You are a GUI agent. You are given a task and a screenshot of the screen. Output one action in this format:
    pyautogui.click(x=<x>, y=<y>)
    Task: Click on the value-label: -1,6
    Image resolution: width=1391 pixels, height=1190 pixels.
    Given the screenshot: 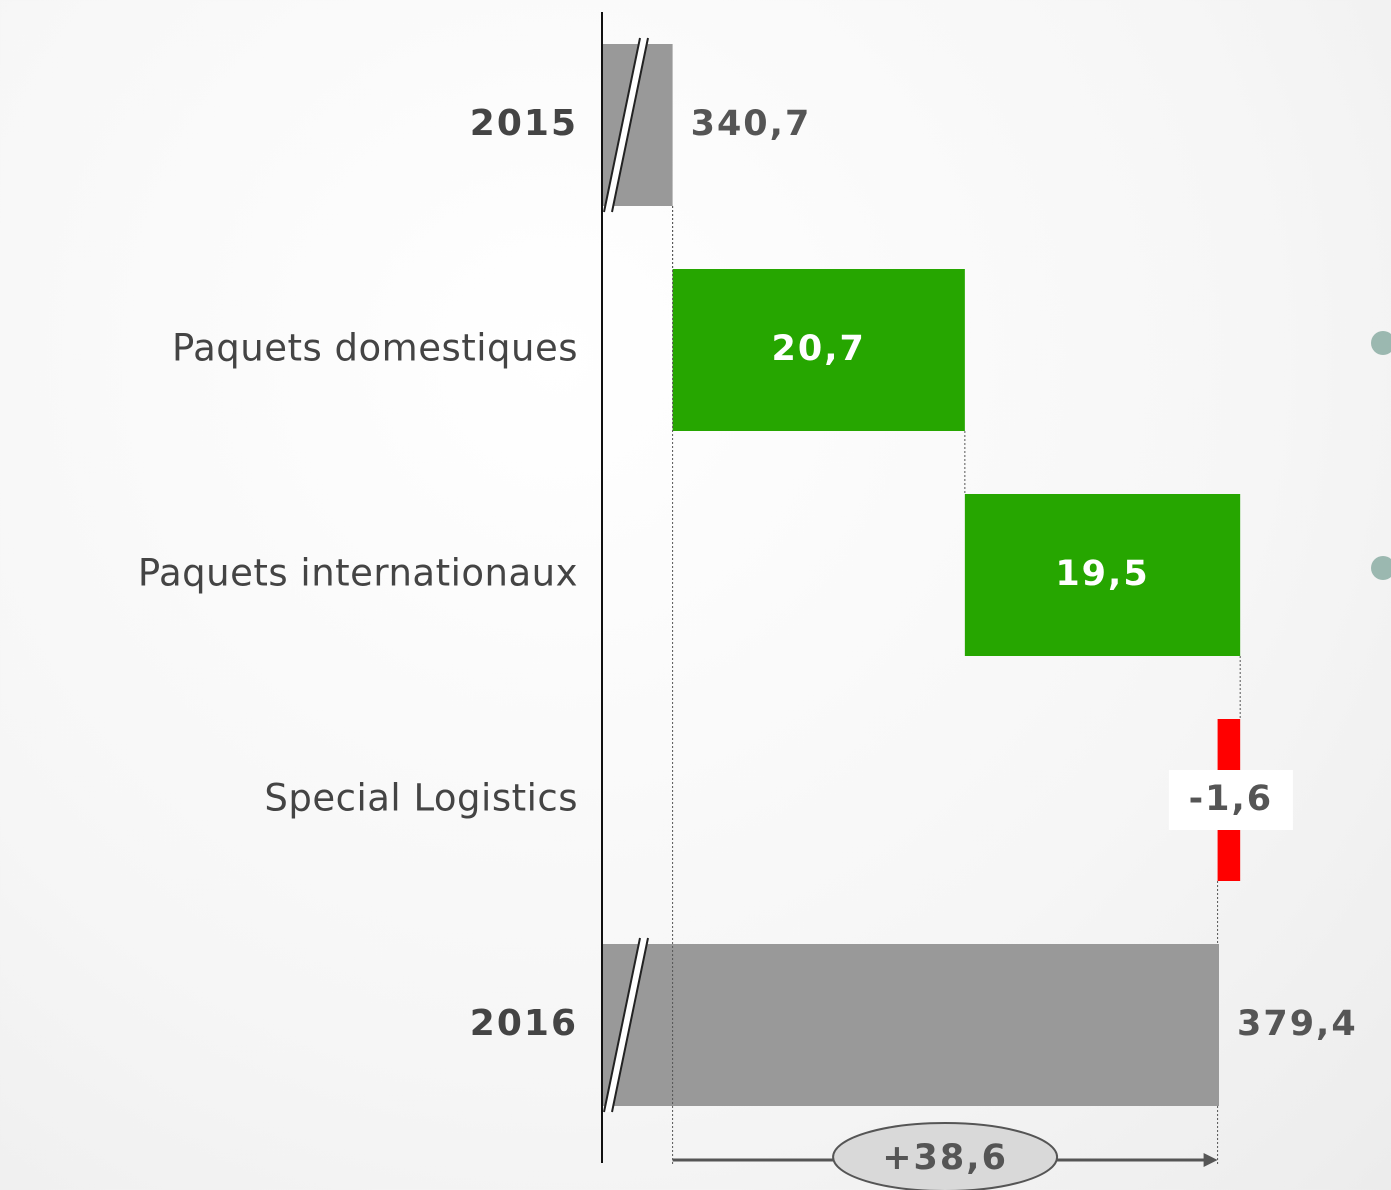 What is the action you would take?
    pyautogui.click(x=1231, y=799)
    